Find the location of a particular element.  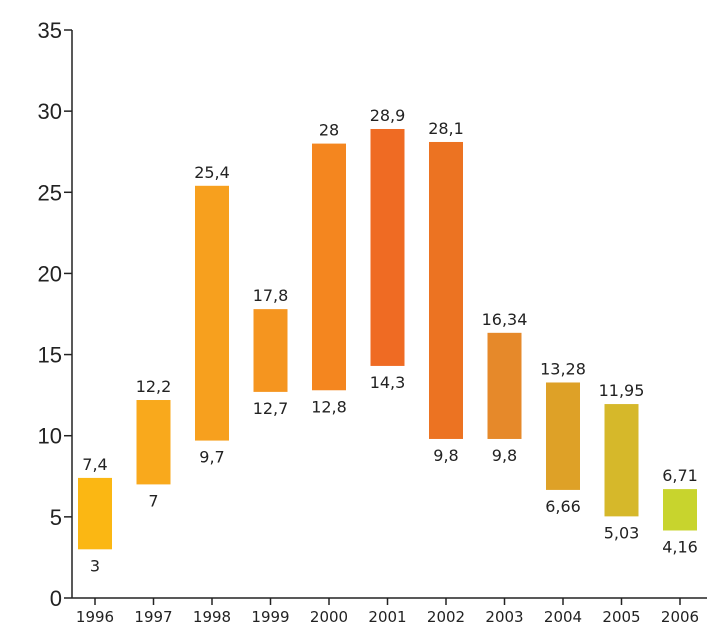

y-tick-label: 35 is located at coordinates (50, 30).